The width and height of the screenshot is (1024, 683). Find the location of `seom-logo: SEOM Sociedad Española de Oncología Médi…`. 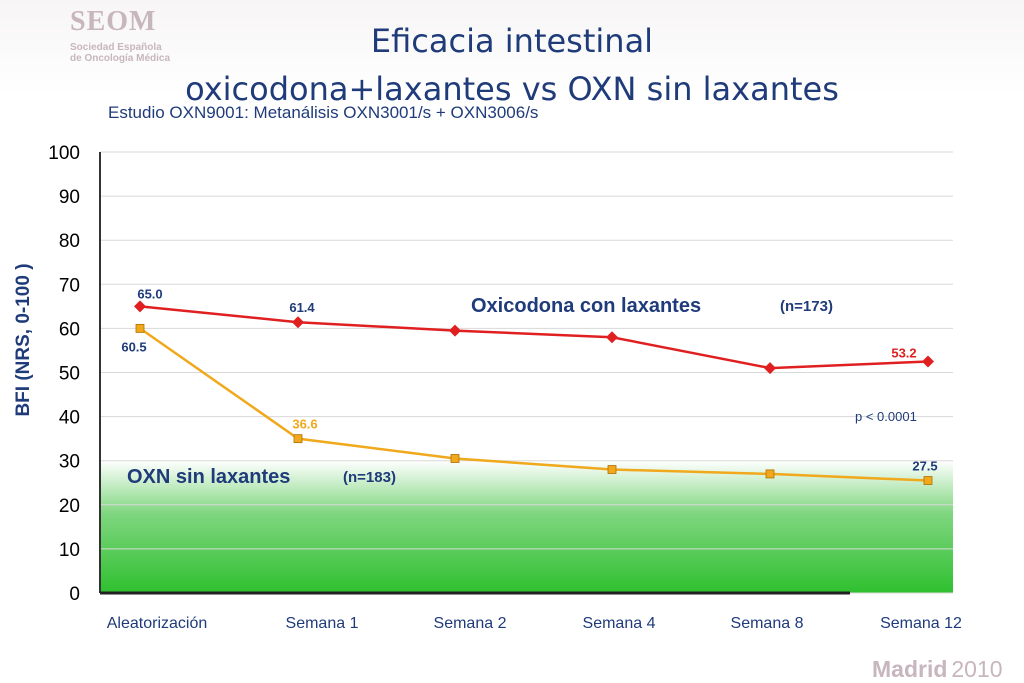

seom-logo: SEOM Sociedad Española de Oncología Médi… is located at coordinates (145, 36).